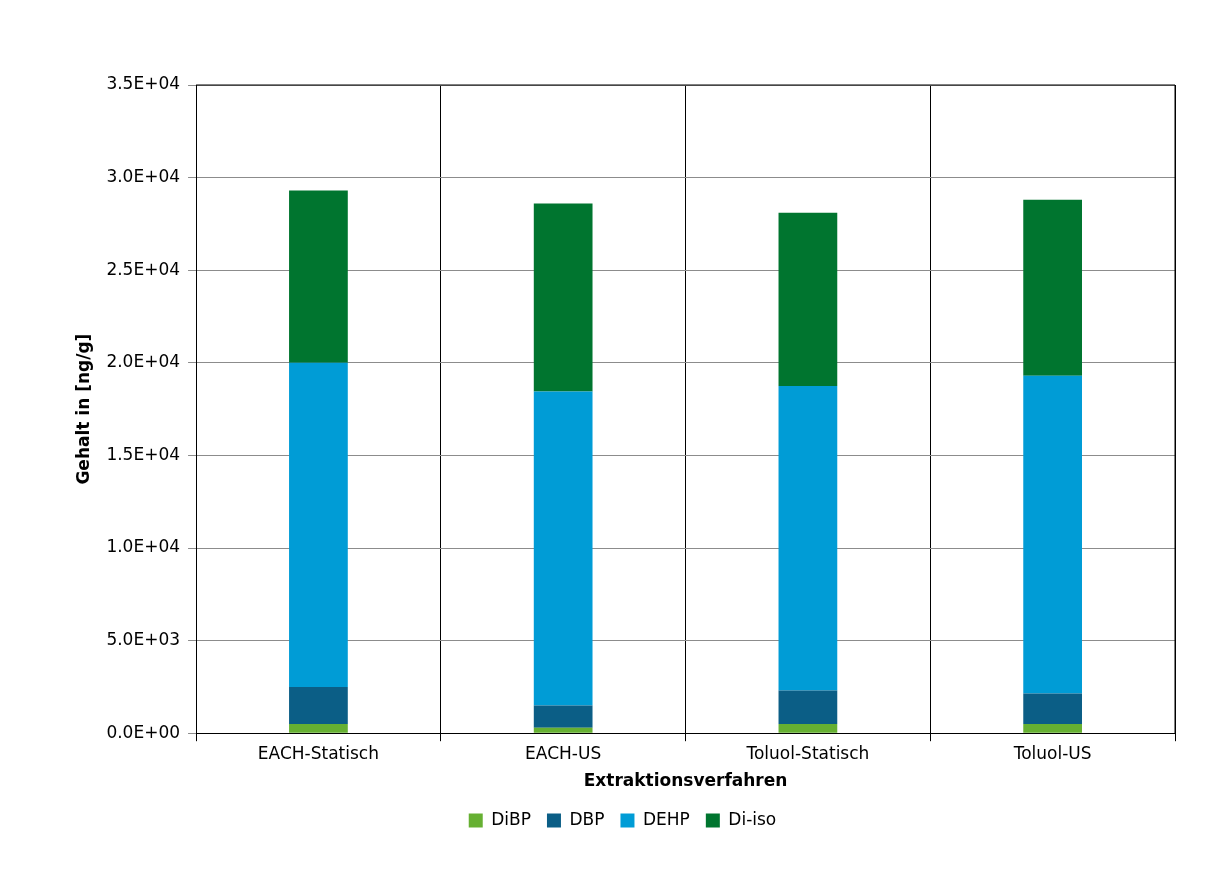 The height and width of the screenshot is (869, 1225). What do you see at coordinates (143, 731) in the screenshot?
I see `y-tick-label: 0.0E+00` at bounding box center [143, 731].